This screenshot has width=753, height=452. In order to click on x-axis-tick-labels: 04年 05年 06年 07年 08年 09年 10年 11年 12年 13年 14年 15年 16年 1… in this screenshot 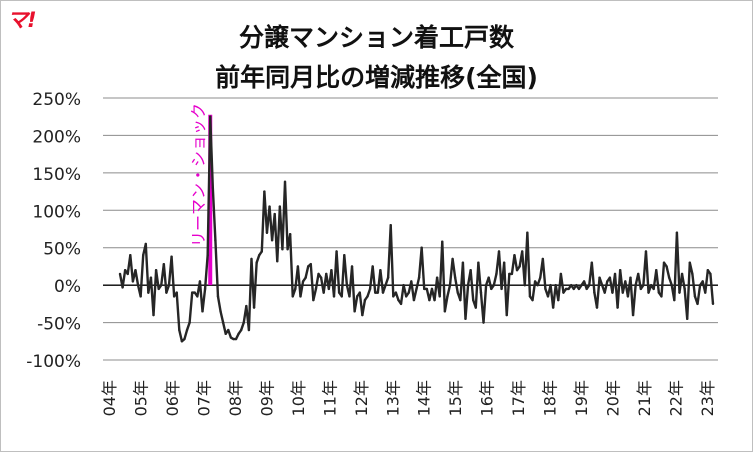, I will do `click(408, 398)`.